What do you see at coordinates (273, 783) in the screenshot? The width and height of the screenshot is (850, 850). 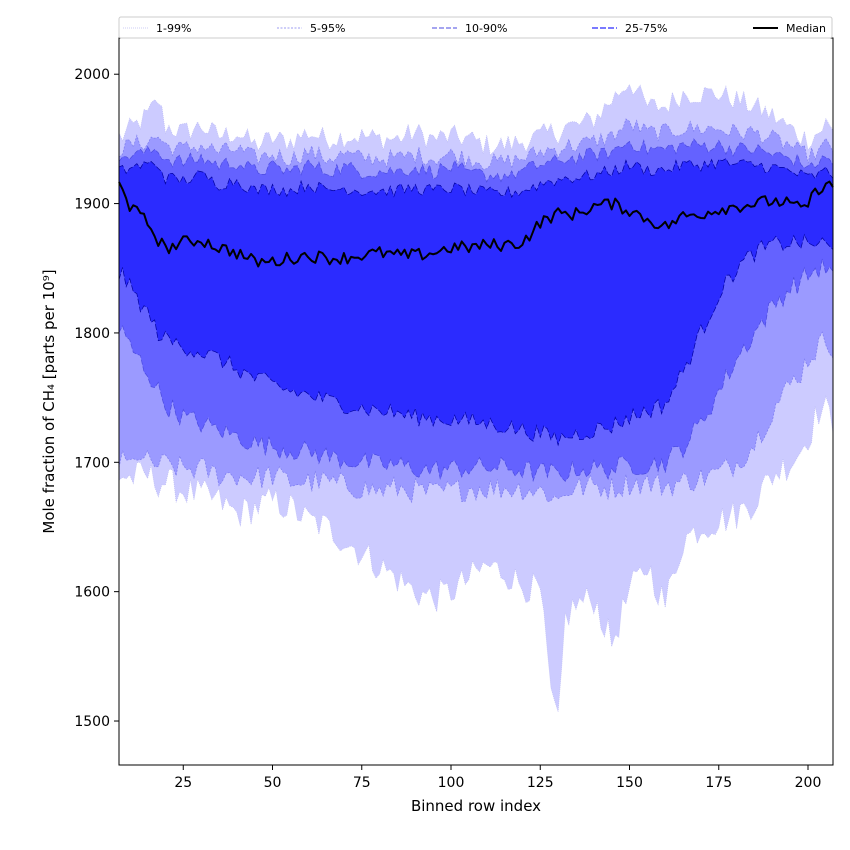 I see `x-tick-label: 50` at bounding box center [273, 783].